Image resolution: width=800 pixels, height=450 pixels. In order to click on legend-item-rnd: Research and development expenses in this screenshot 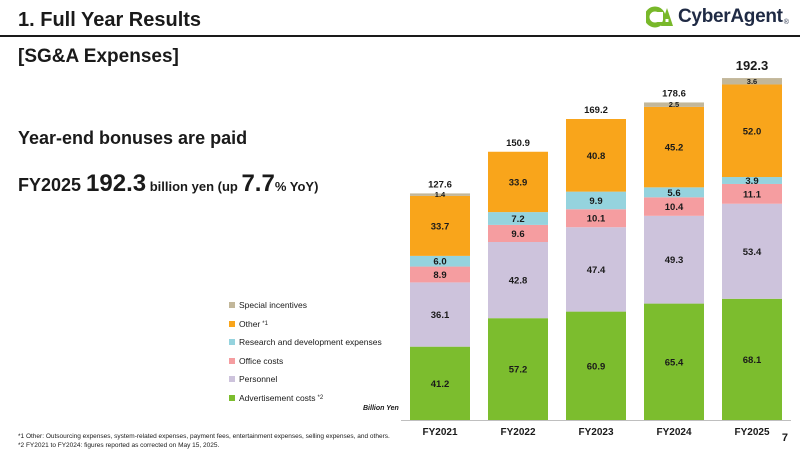, I will do `click(305, 342)`.